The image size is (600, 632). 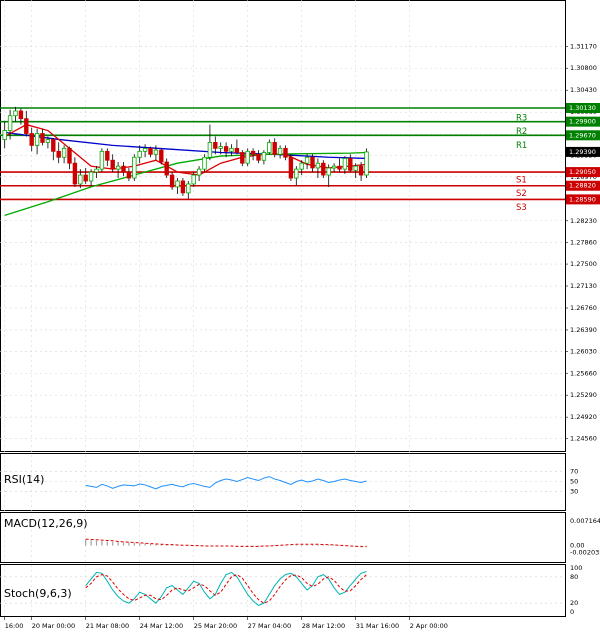 I want to click on level-price-tag-r1, so click(x=583, y=135).